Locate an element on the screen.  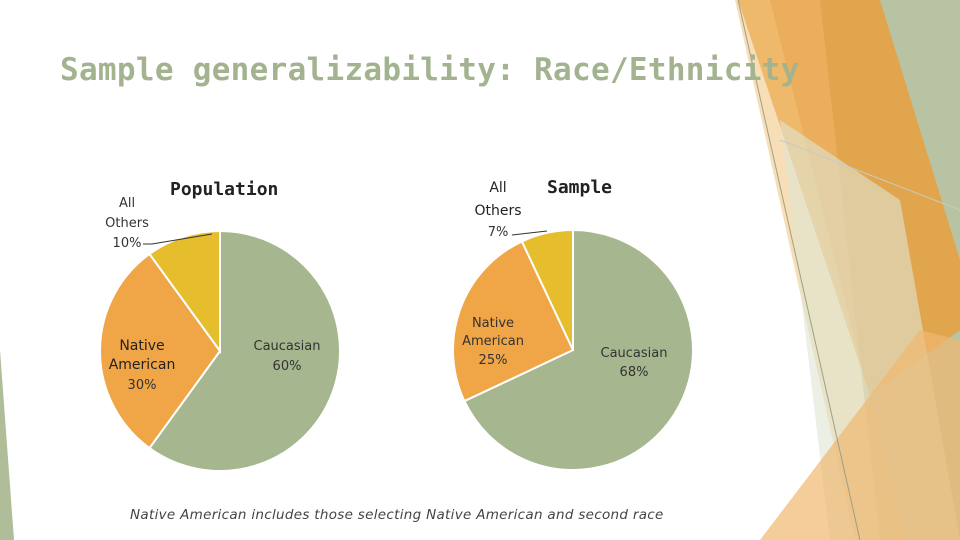
population-slice-caucasian is located at coordinates (244, 350).